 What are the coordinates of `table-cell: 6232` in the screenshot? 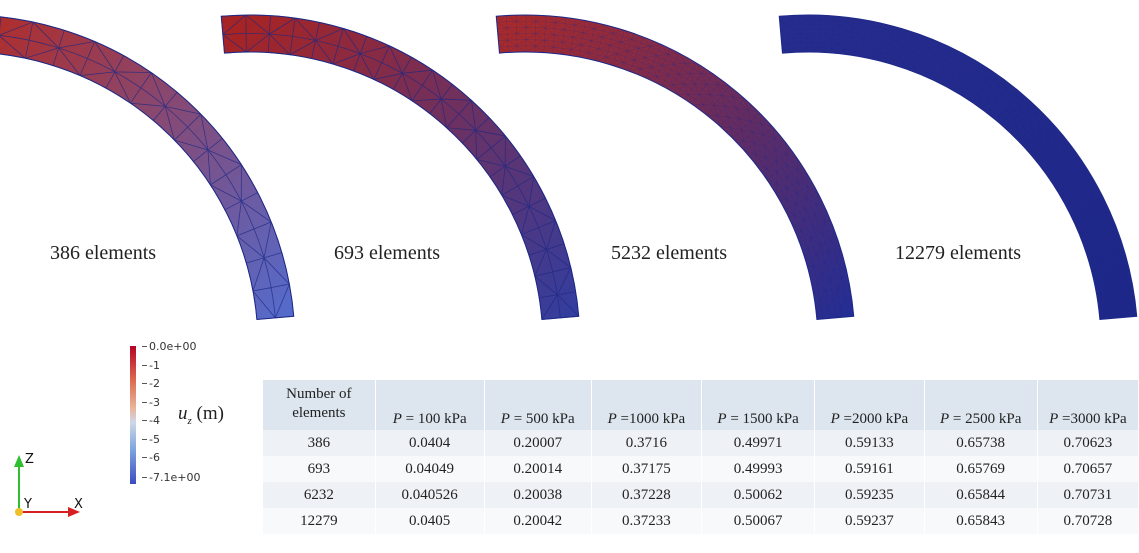 It's located at (319, 495).